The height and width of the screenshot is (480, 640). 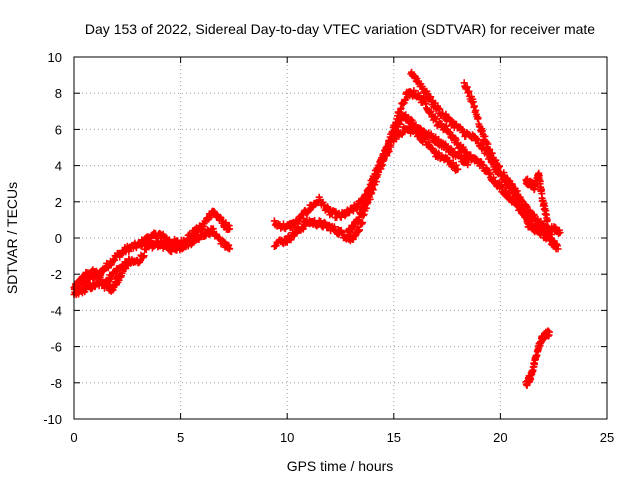 I want to click on y-tick-label: -6, so click(x=56, y=347).